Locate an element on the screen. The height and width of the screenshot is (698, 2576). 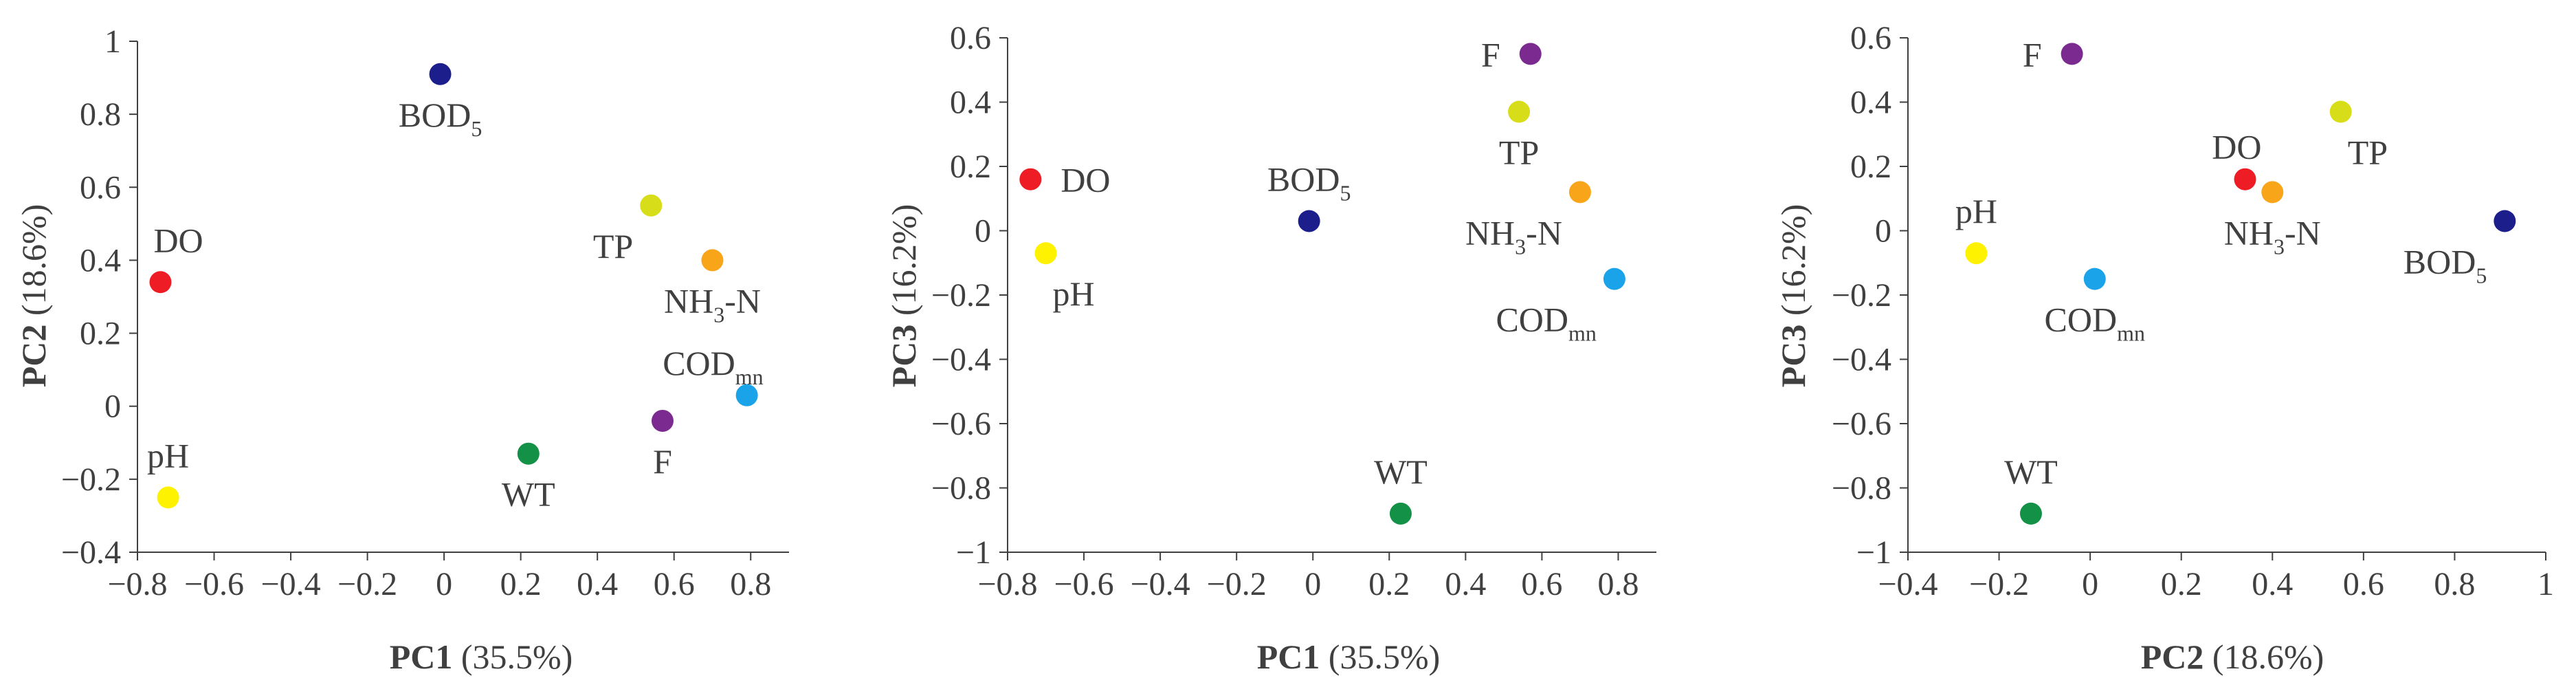
y-tick-label: 0.8 is located at coordinates (100, 115).